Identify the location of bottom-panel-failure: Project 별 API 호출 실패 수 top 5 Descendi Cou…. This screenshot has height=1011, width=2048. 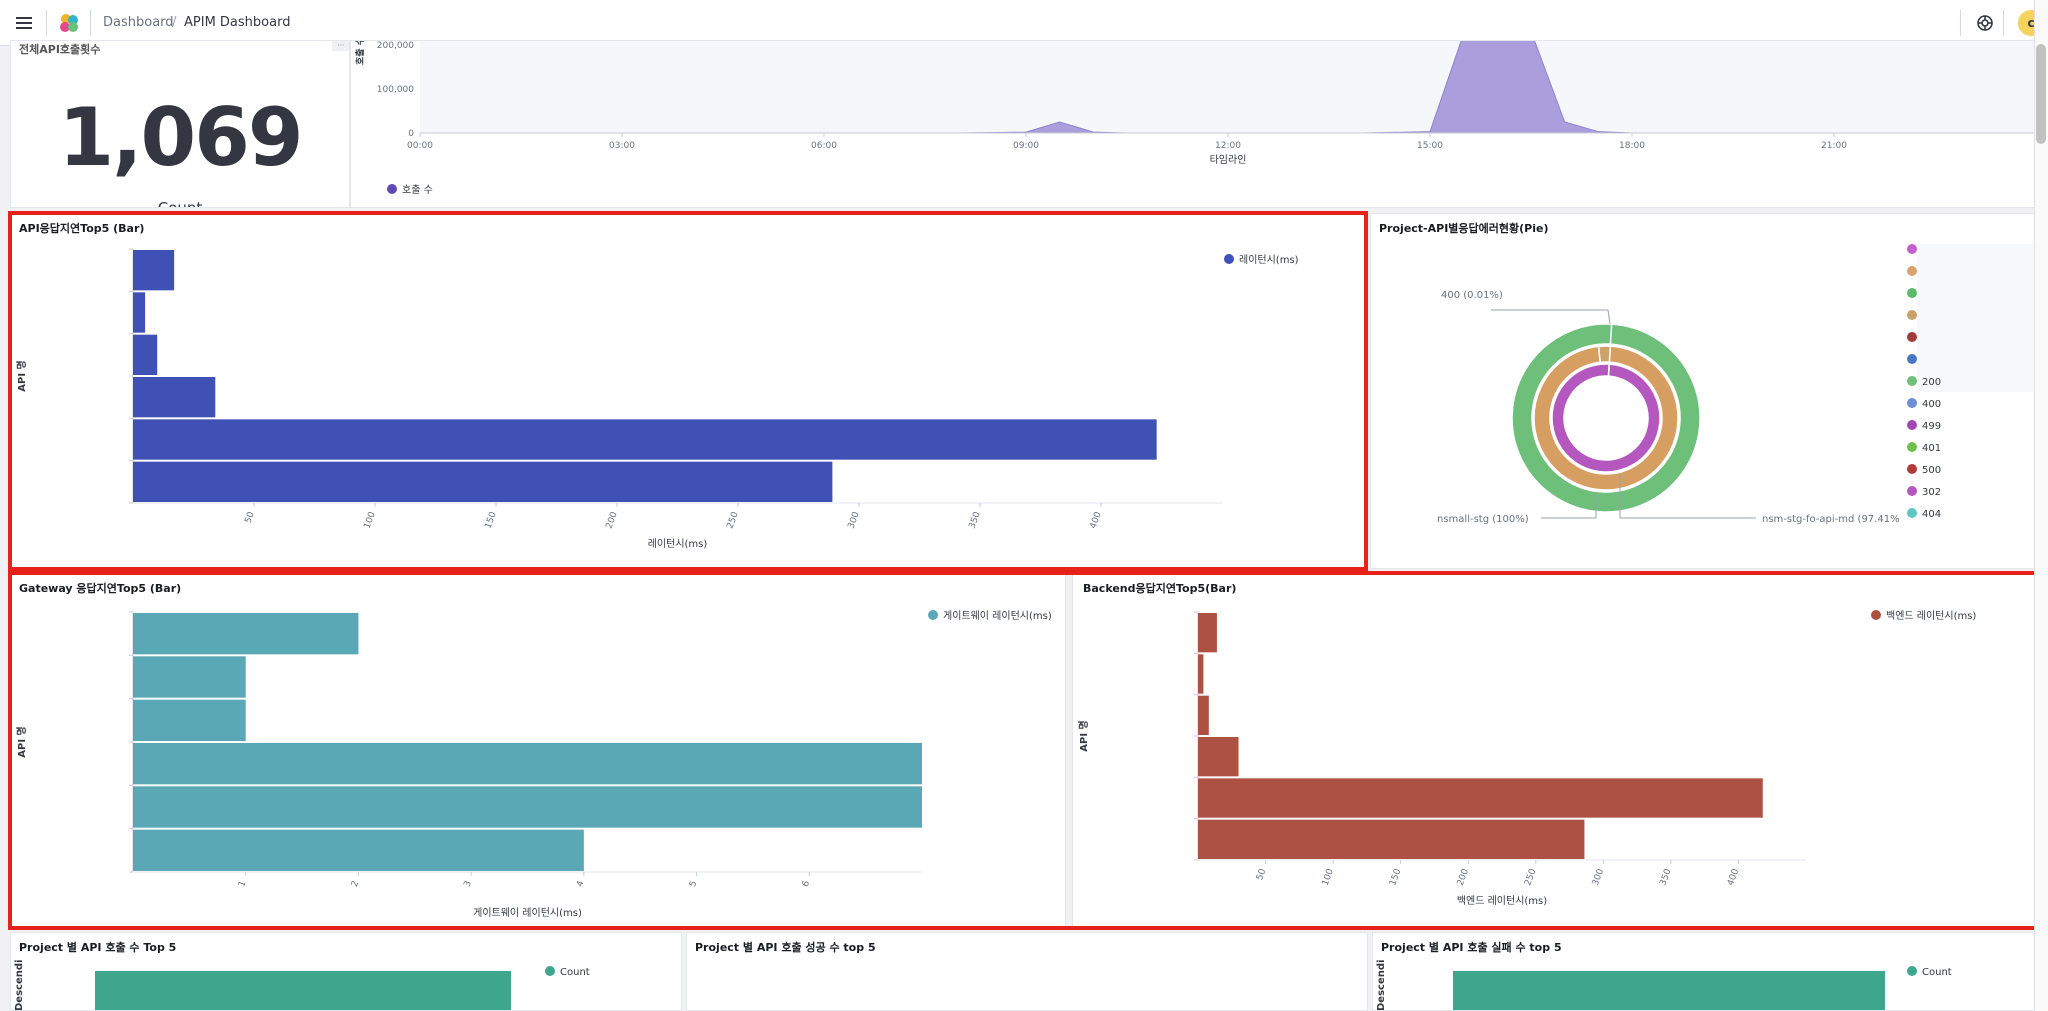
(1708, 971).